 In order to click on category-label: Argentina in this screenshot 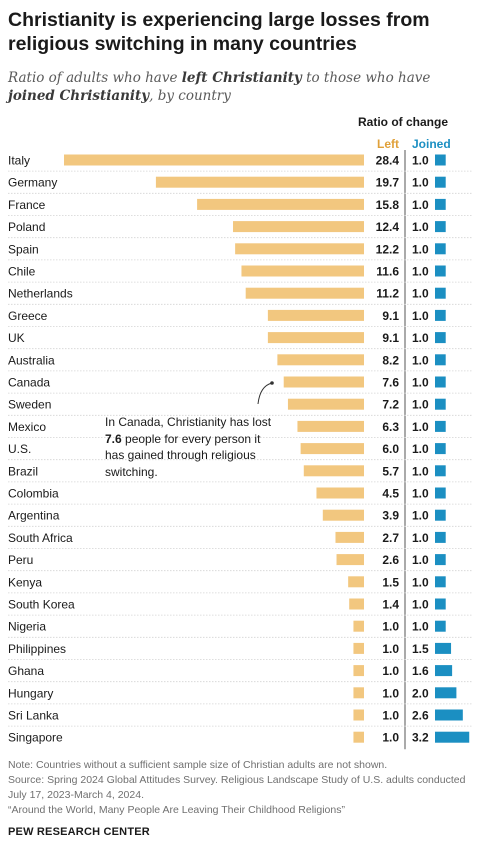, I will do `click(34, 516)`.